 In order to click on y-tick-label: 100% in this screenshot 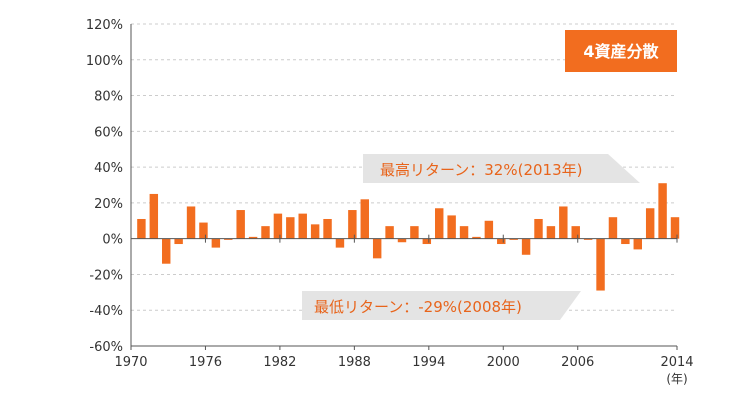, I will do `click(104, 61)`.